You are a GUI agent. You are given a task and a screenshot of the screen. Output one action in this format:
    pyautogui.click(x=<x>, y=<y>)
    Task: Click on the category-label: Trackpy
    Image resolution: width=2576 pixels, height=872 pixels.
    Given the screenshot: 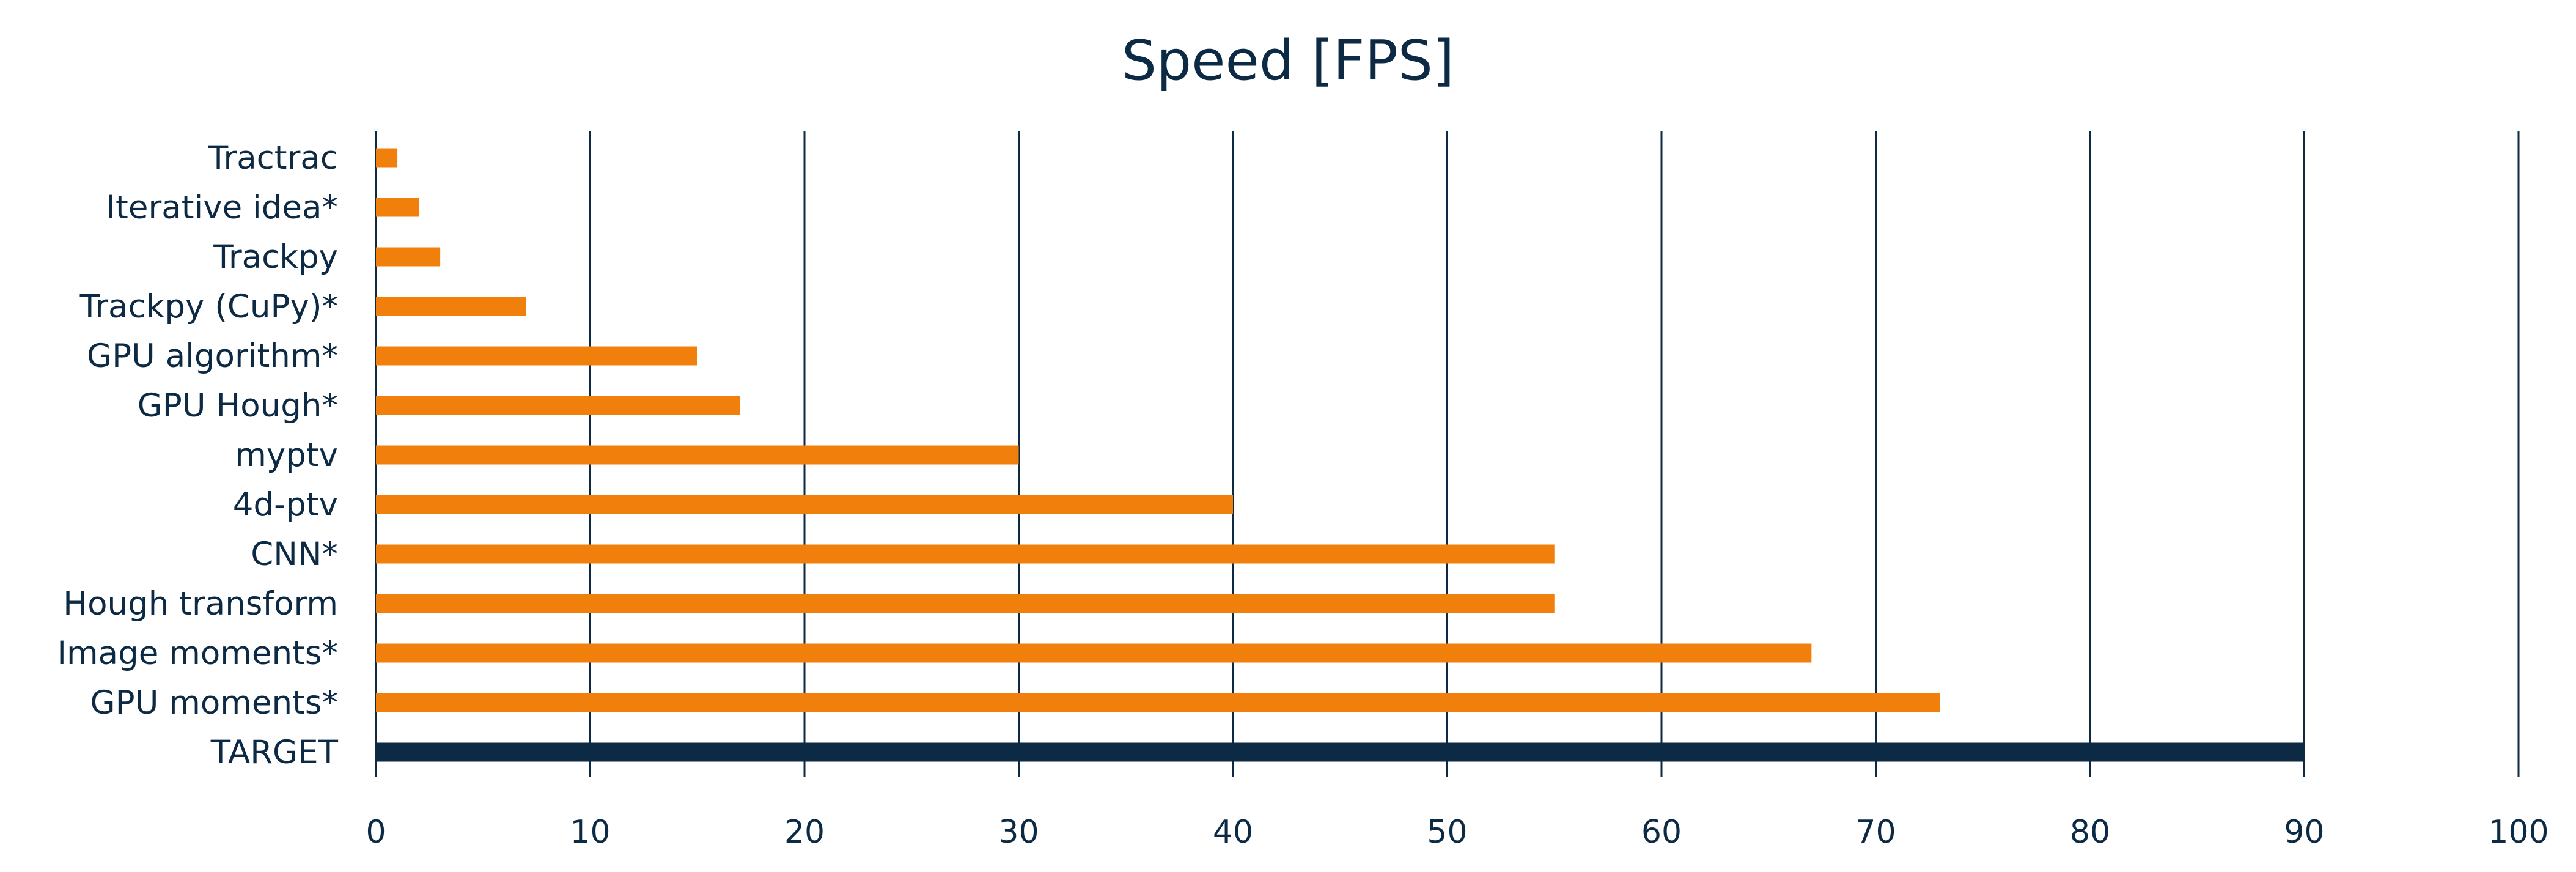 What is the action you would take?
    pyautogui.click(x=275, y=257)
    